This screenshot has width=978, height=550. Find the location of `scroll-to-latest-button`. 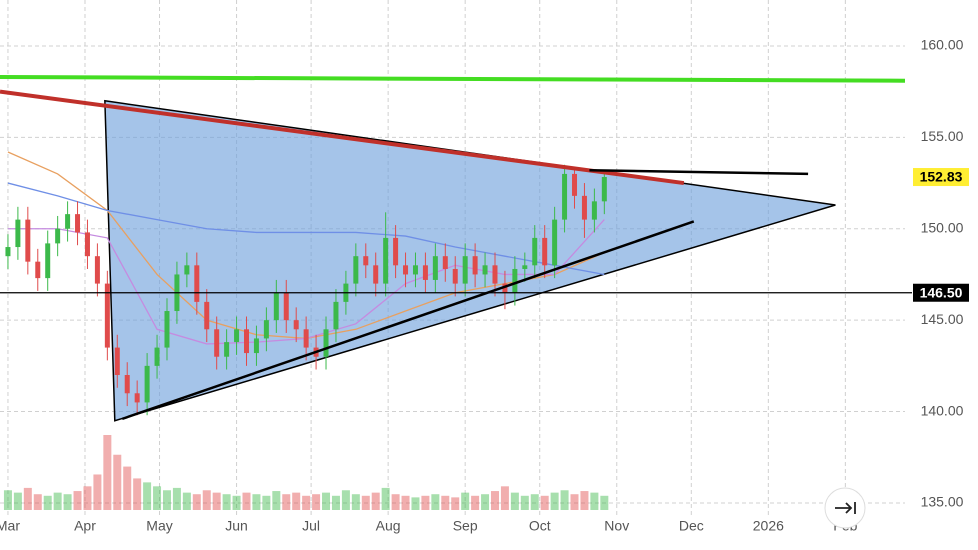

scroll-to-latest-button is located at coordinates (845, 508).